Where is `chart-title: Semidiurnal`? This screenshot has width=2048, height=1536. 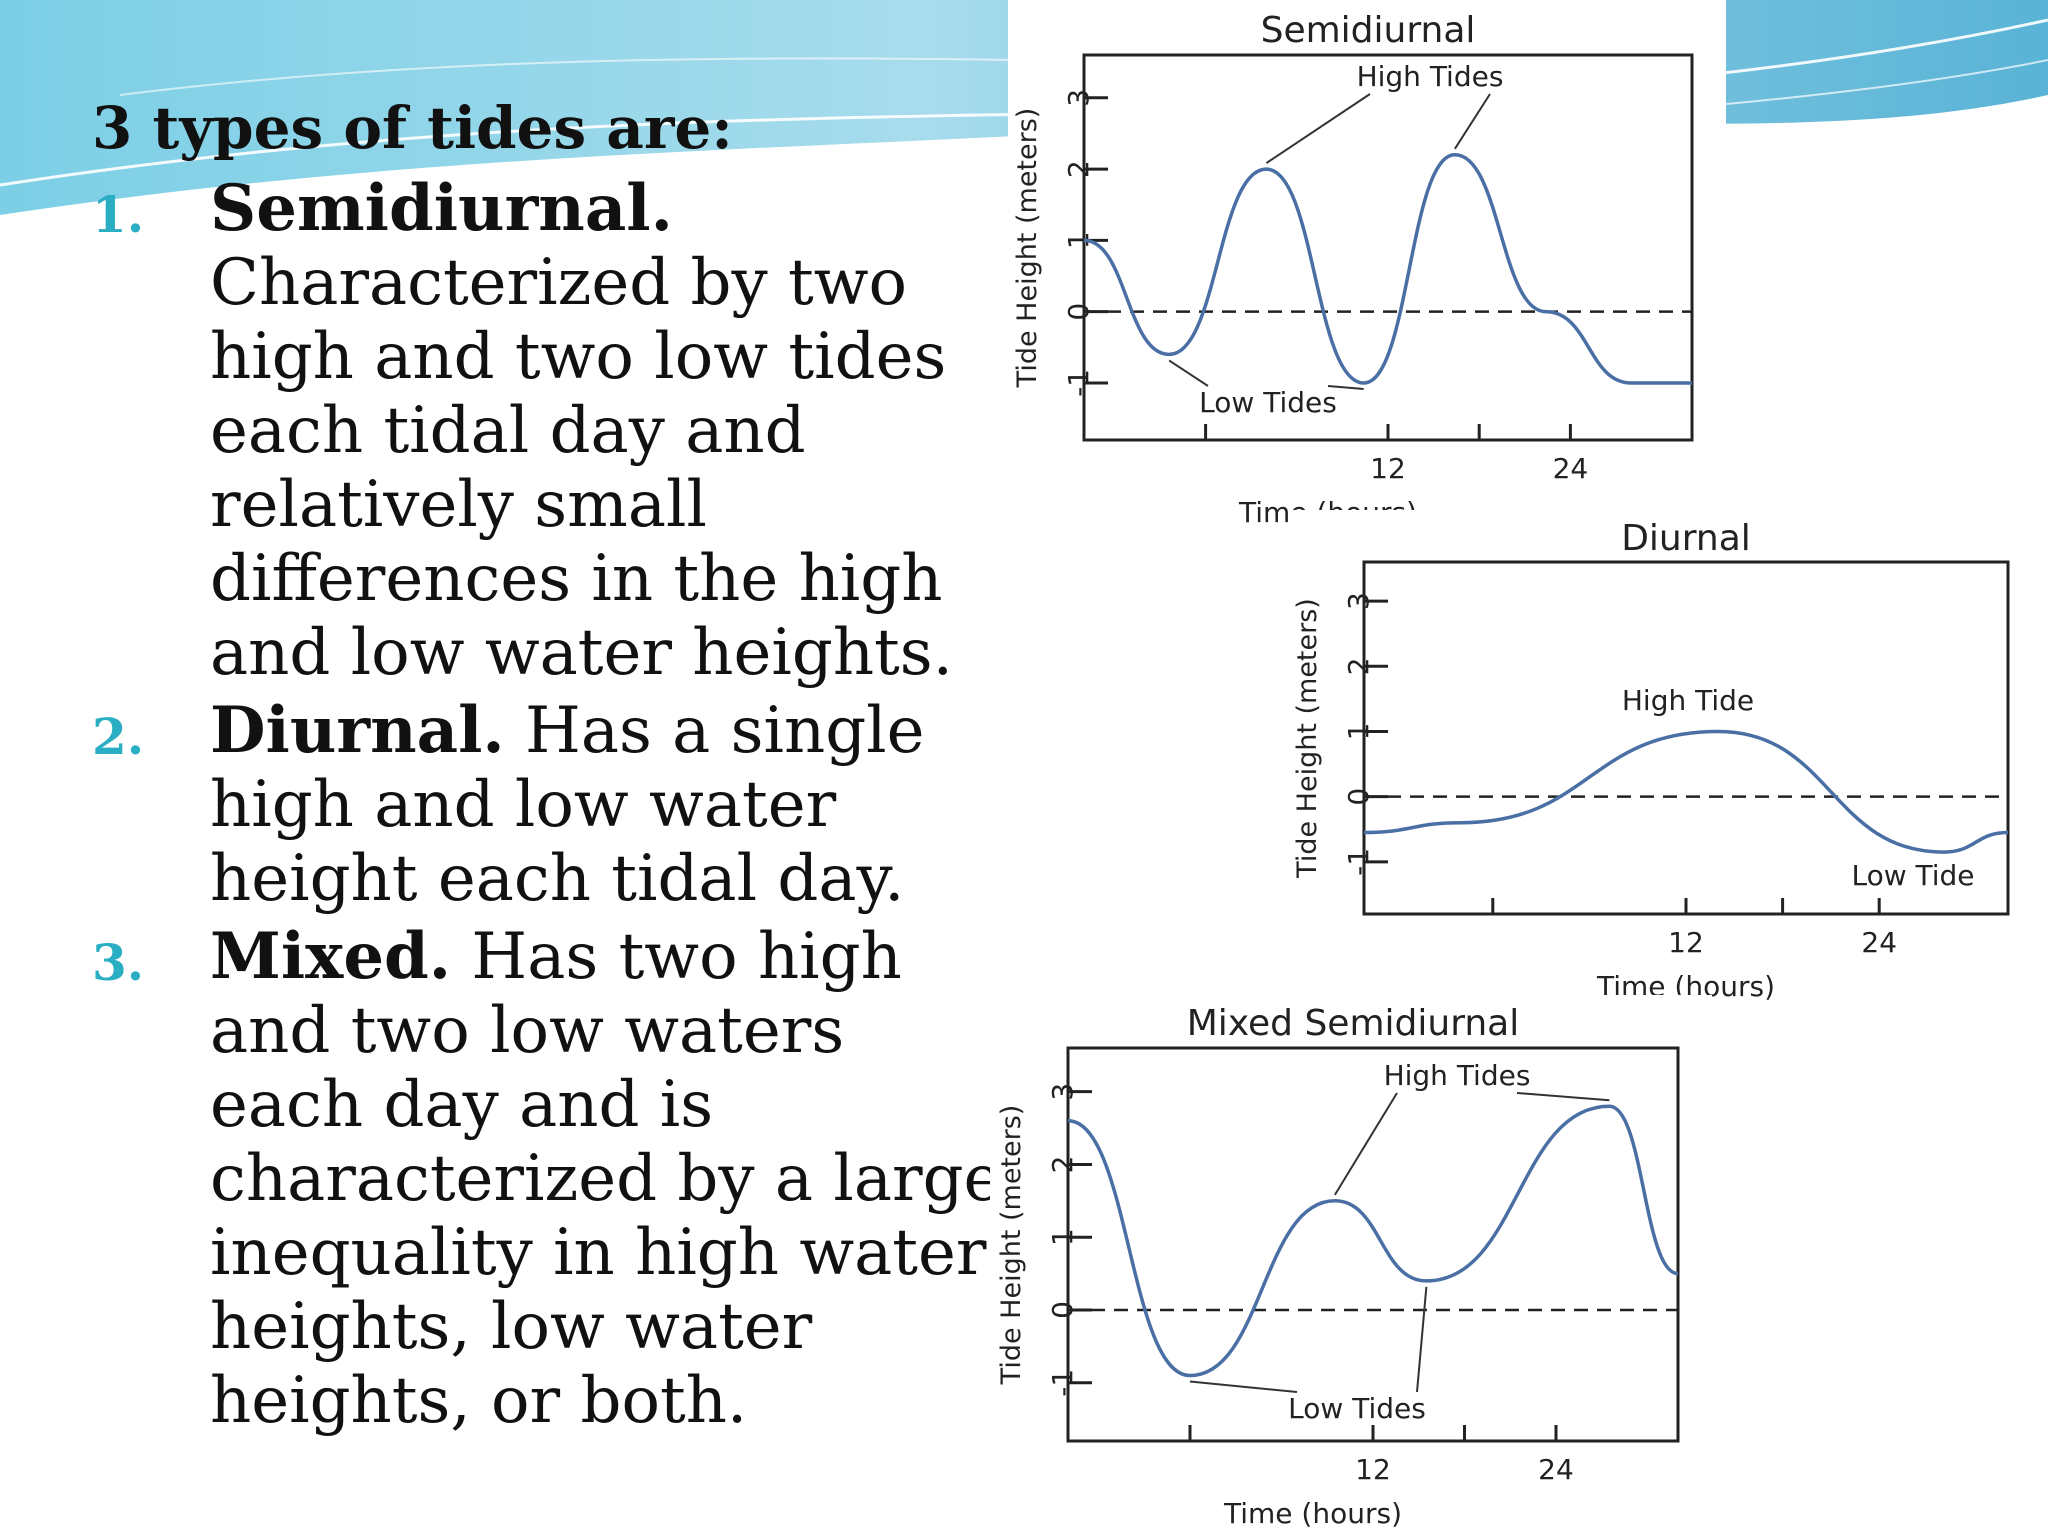 chart-title: Semidiurnal is located at coordinates (1368, 30).